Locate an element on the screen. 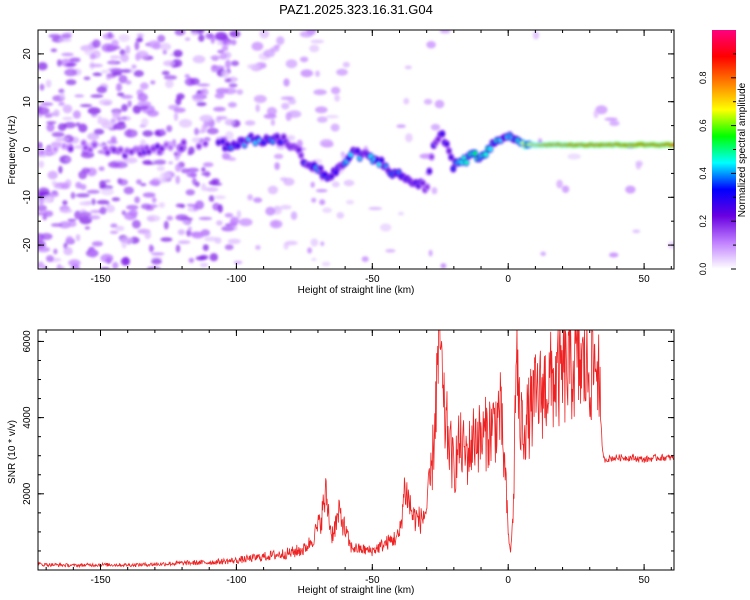 Image resolution: width=750 pixels, height=600 pixels. y-tick-label: 2000 is located at coordinates (27, 493).